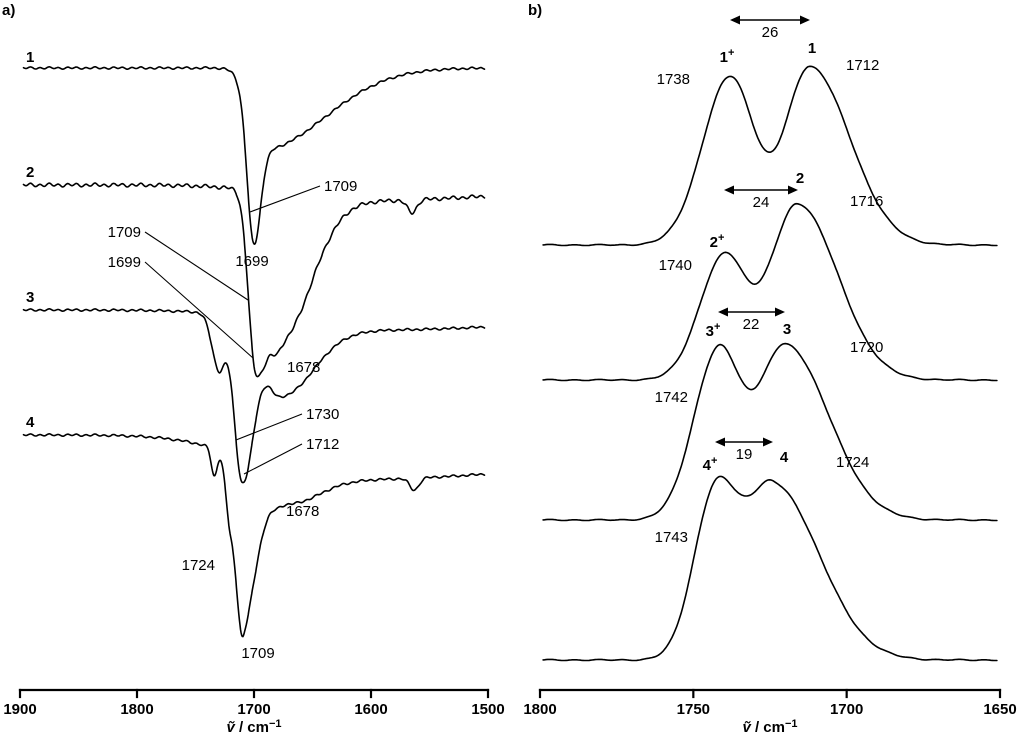 The image size is (1024, 740). What do you see at coordinates (675, 265) in the screenshot?
I see `peak-label: 1740` at bounding box center [675, 265].